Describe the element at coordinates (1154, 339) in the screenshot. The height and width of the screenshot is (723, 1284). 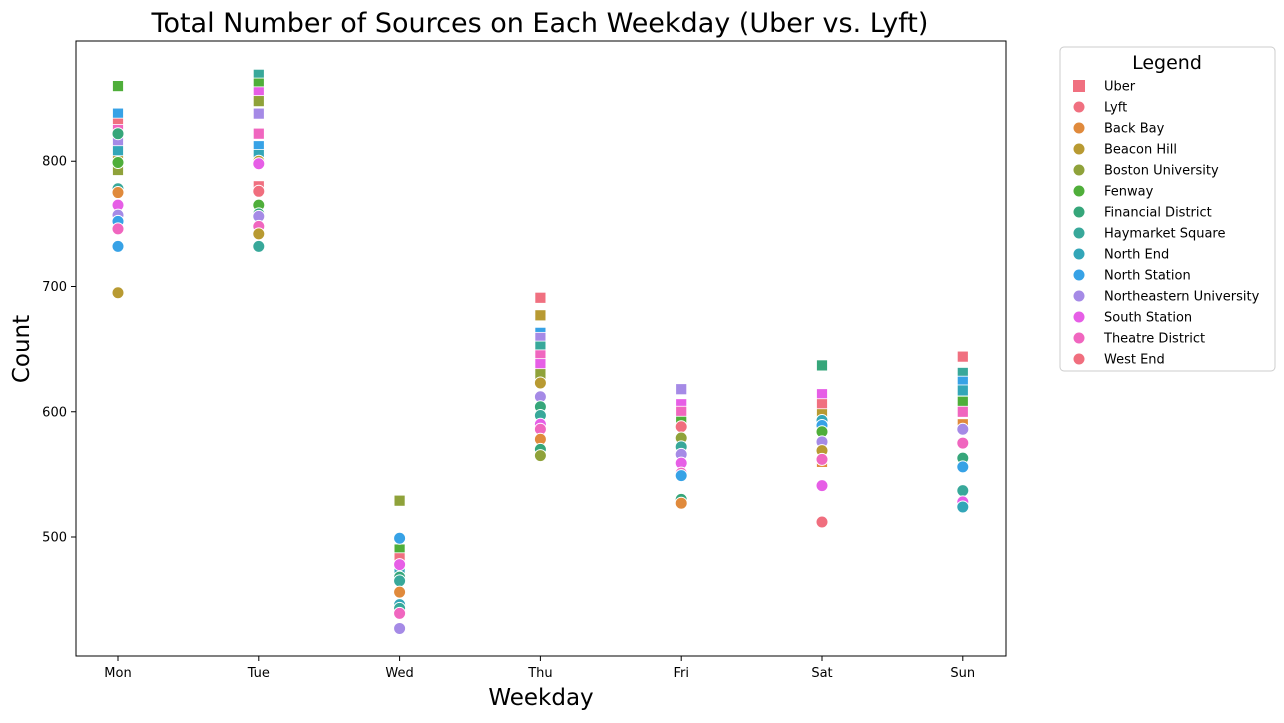
I see `legend-label-theatre-district: Theatre District` at that location.